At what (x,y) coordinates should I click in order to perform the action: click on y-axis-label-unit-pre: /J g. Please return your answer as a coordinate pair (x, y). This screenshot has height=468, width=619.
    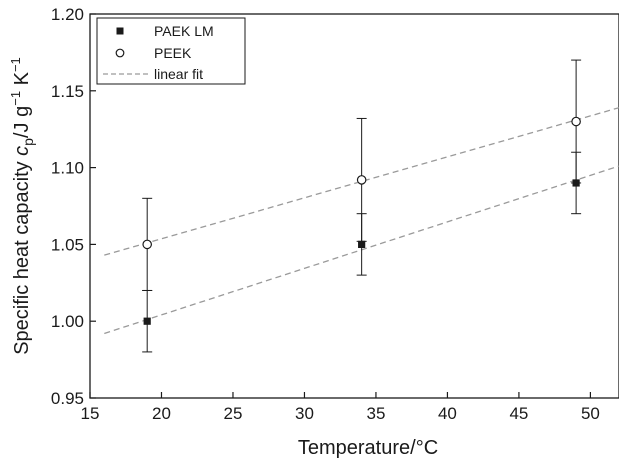
    Looking at the image, I should click on (22, 122).